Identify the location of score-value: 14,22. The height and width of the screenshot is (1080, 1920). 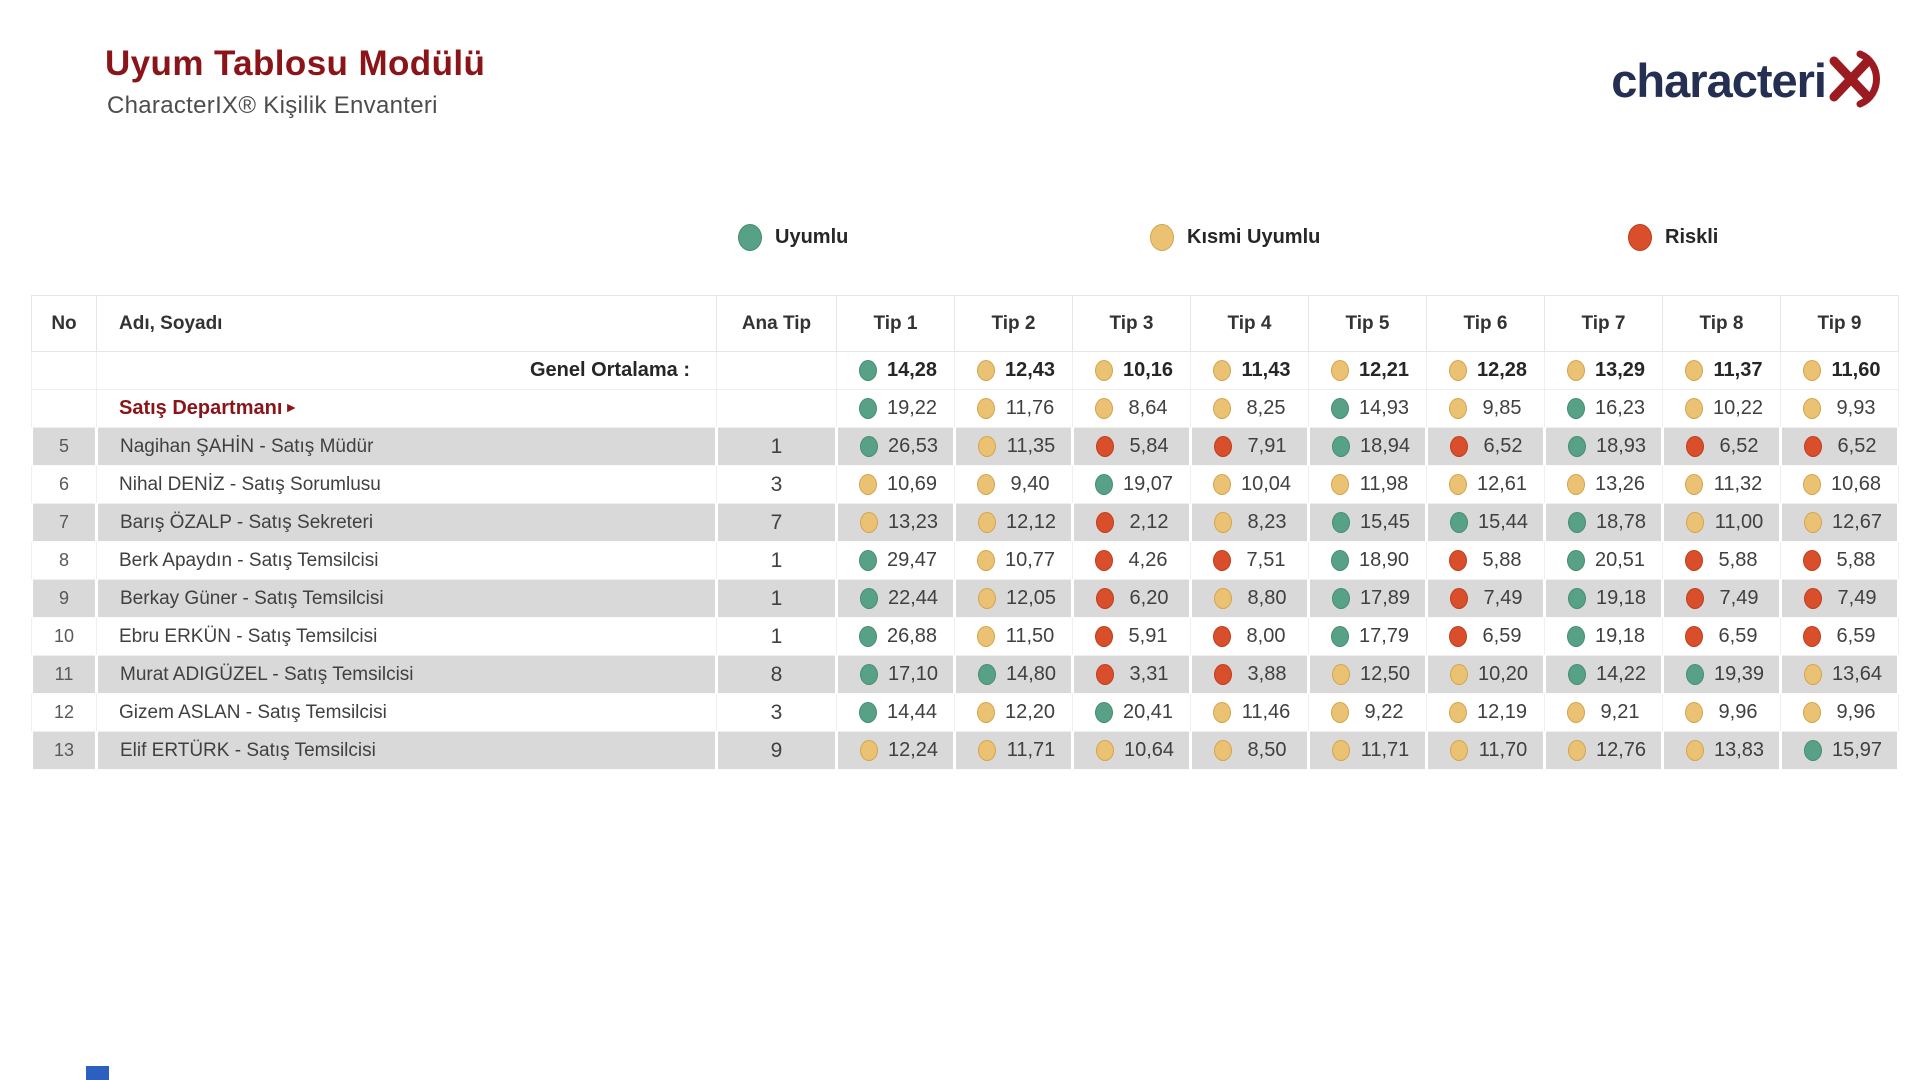
(1603, 674).